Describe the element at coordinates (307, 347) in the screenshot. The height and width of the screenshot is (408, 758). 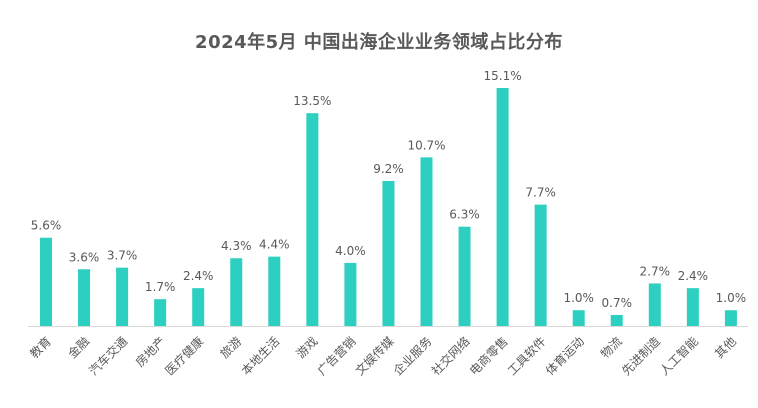
I see `x-tick-label: 游戏` at that location.